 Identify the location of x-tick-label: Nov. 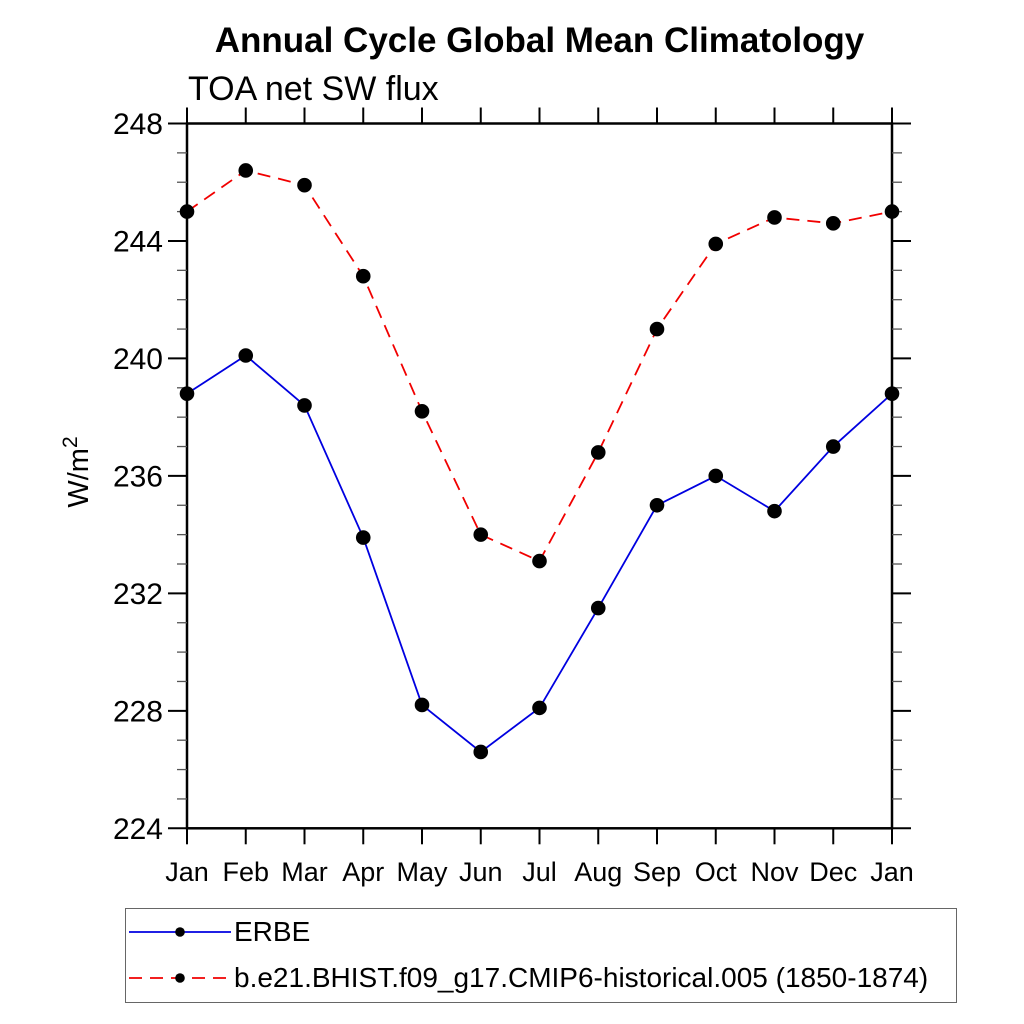
(774, 872).